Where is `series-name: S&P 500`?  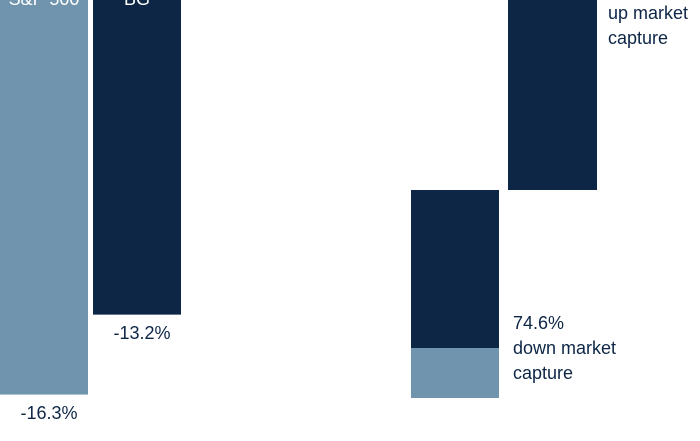 series-name: S&P 500 is located at coordinates (44, 5).